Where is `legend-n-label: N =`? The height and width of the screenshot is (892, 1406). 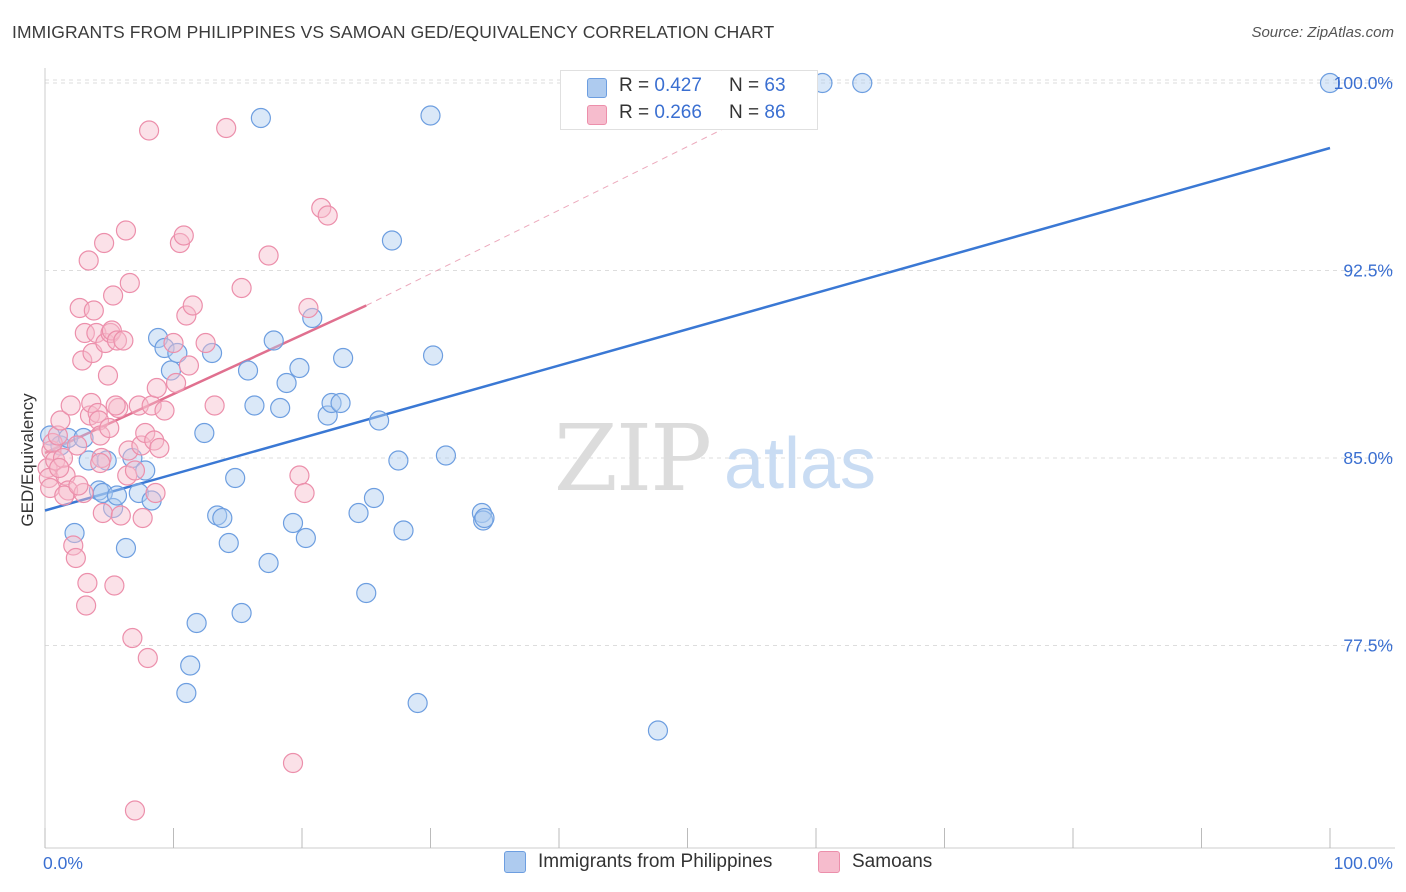
legend-n-label: N = is located at coordinates (747, 112).